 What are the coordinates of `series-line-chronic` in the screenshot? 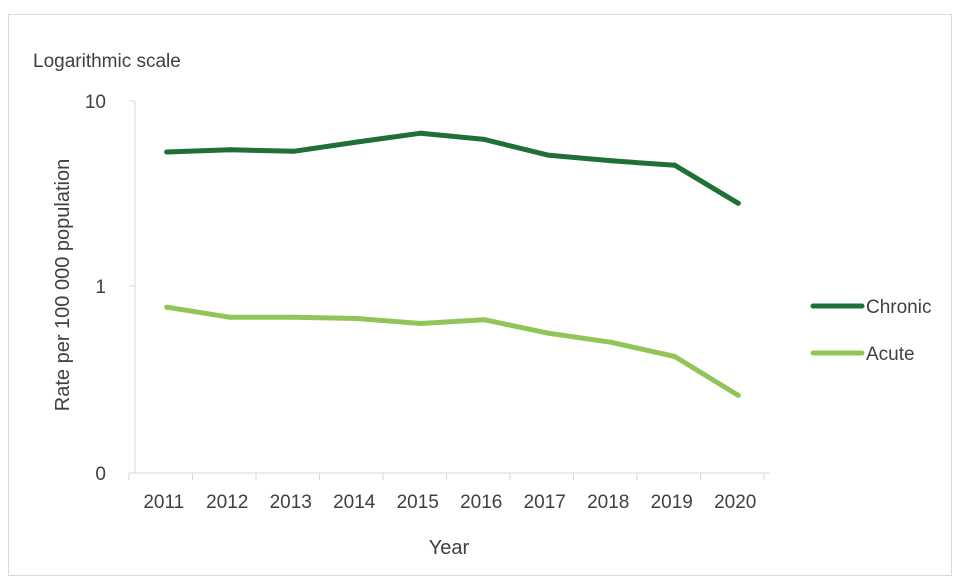 It's located at (452, 168).